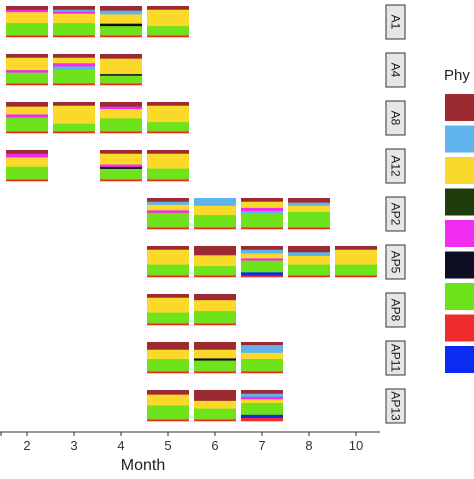  Describe the element at coordinates (396, 310) in the screenshot. I see `facet-strip-label: AP8` at that location.